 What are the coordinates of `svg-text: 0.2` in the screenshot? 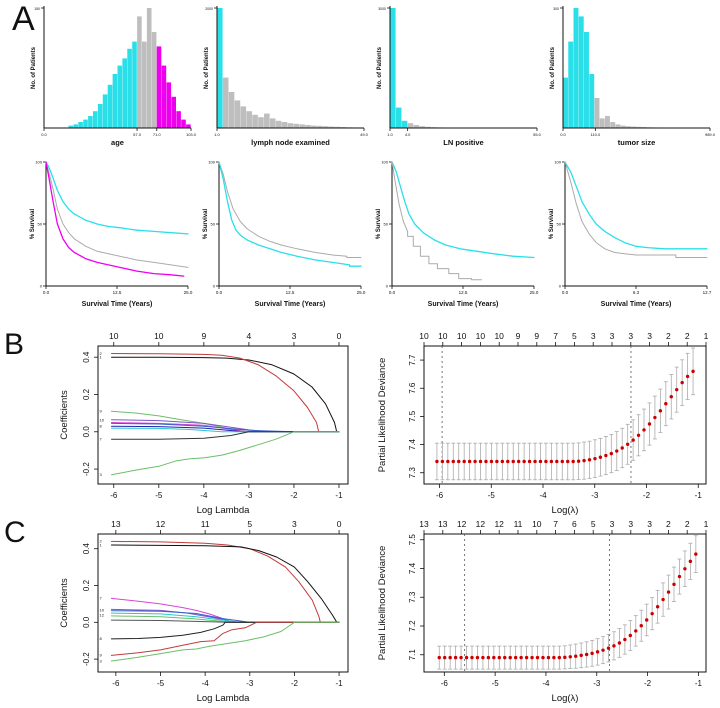 It's located at (86, 585).